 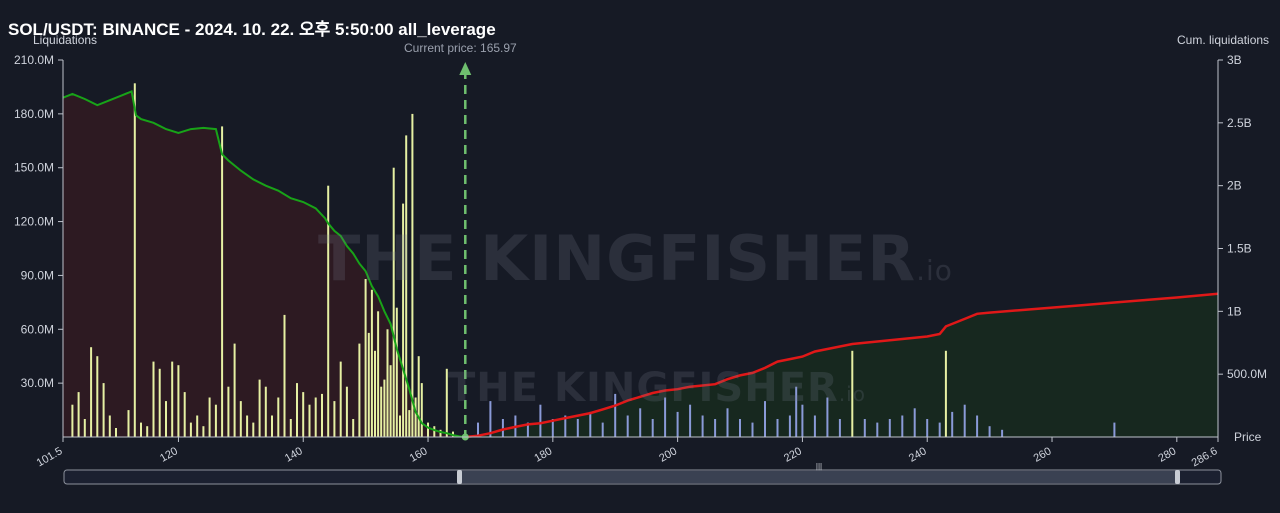 What do you see at coordinates (34, 168) in the screenshot?
I see `y-left-tick-label: 150.0M` at bounding box center [34, 168].